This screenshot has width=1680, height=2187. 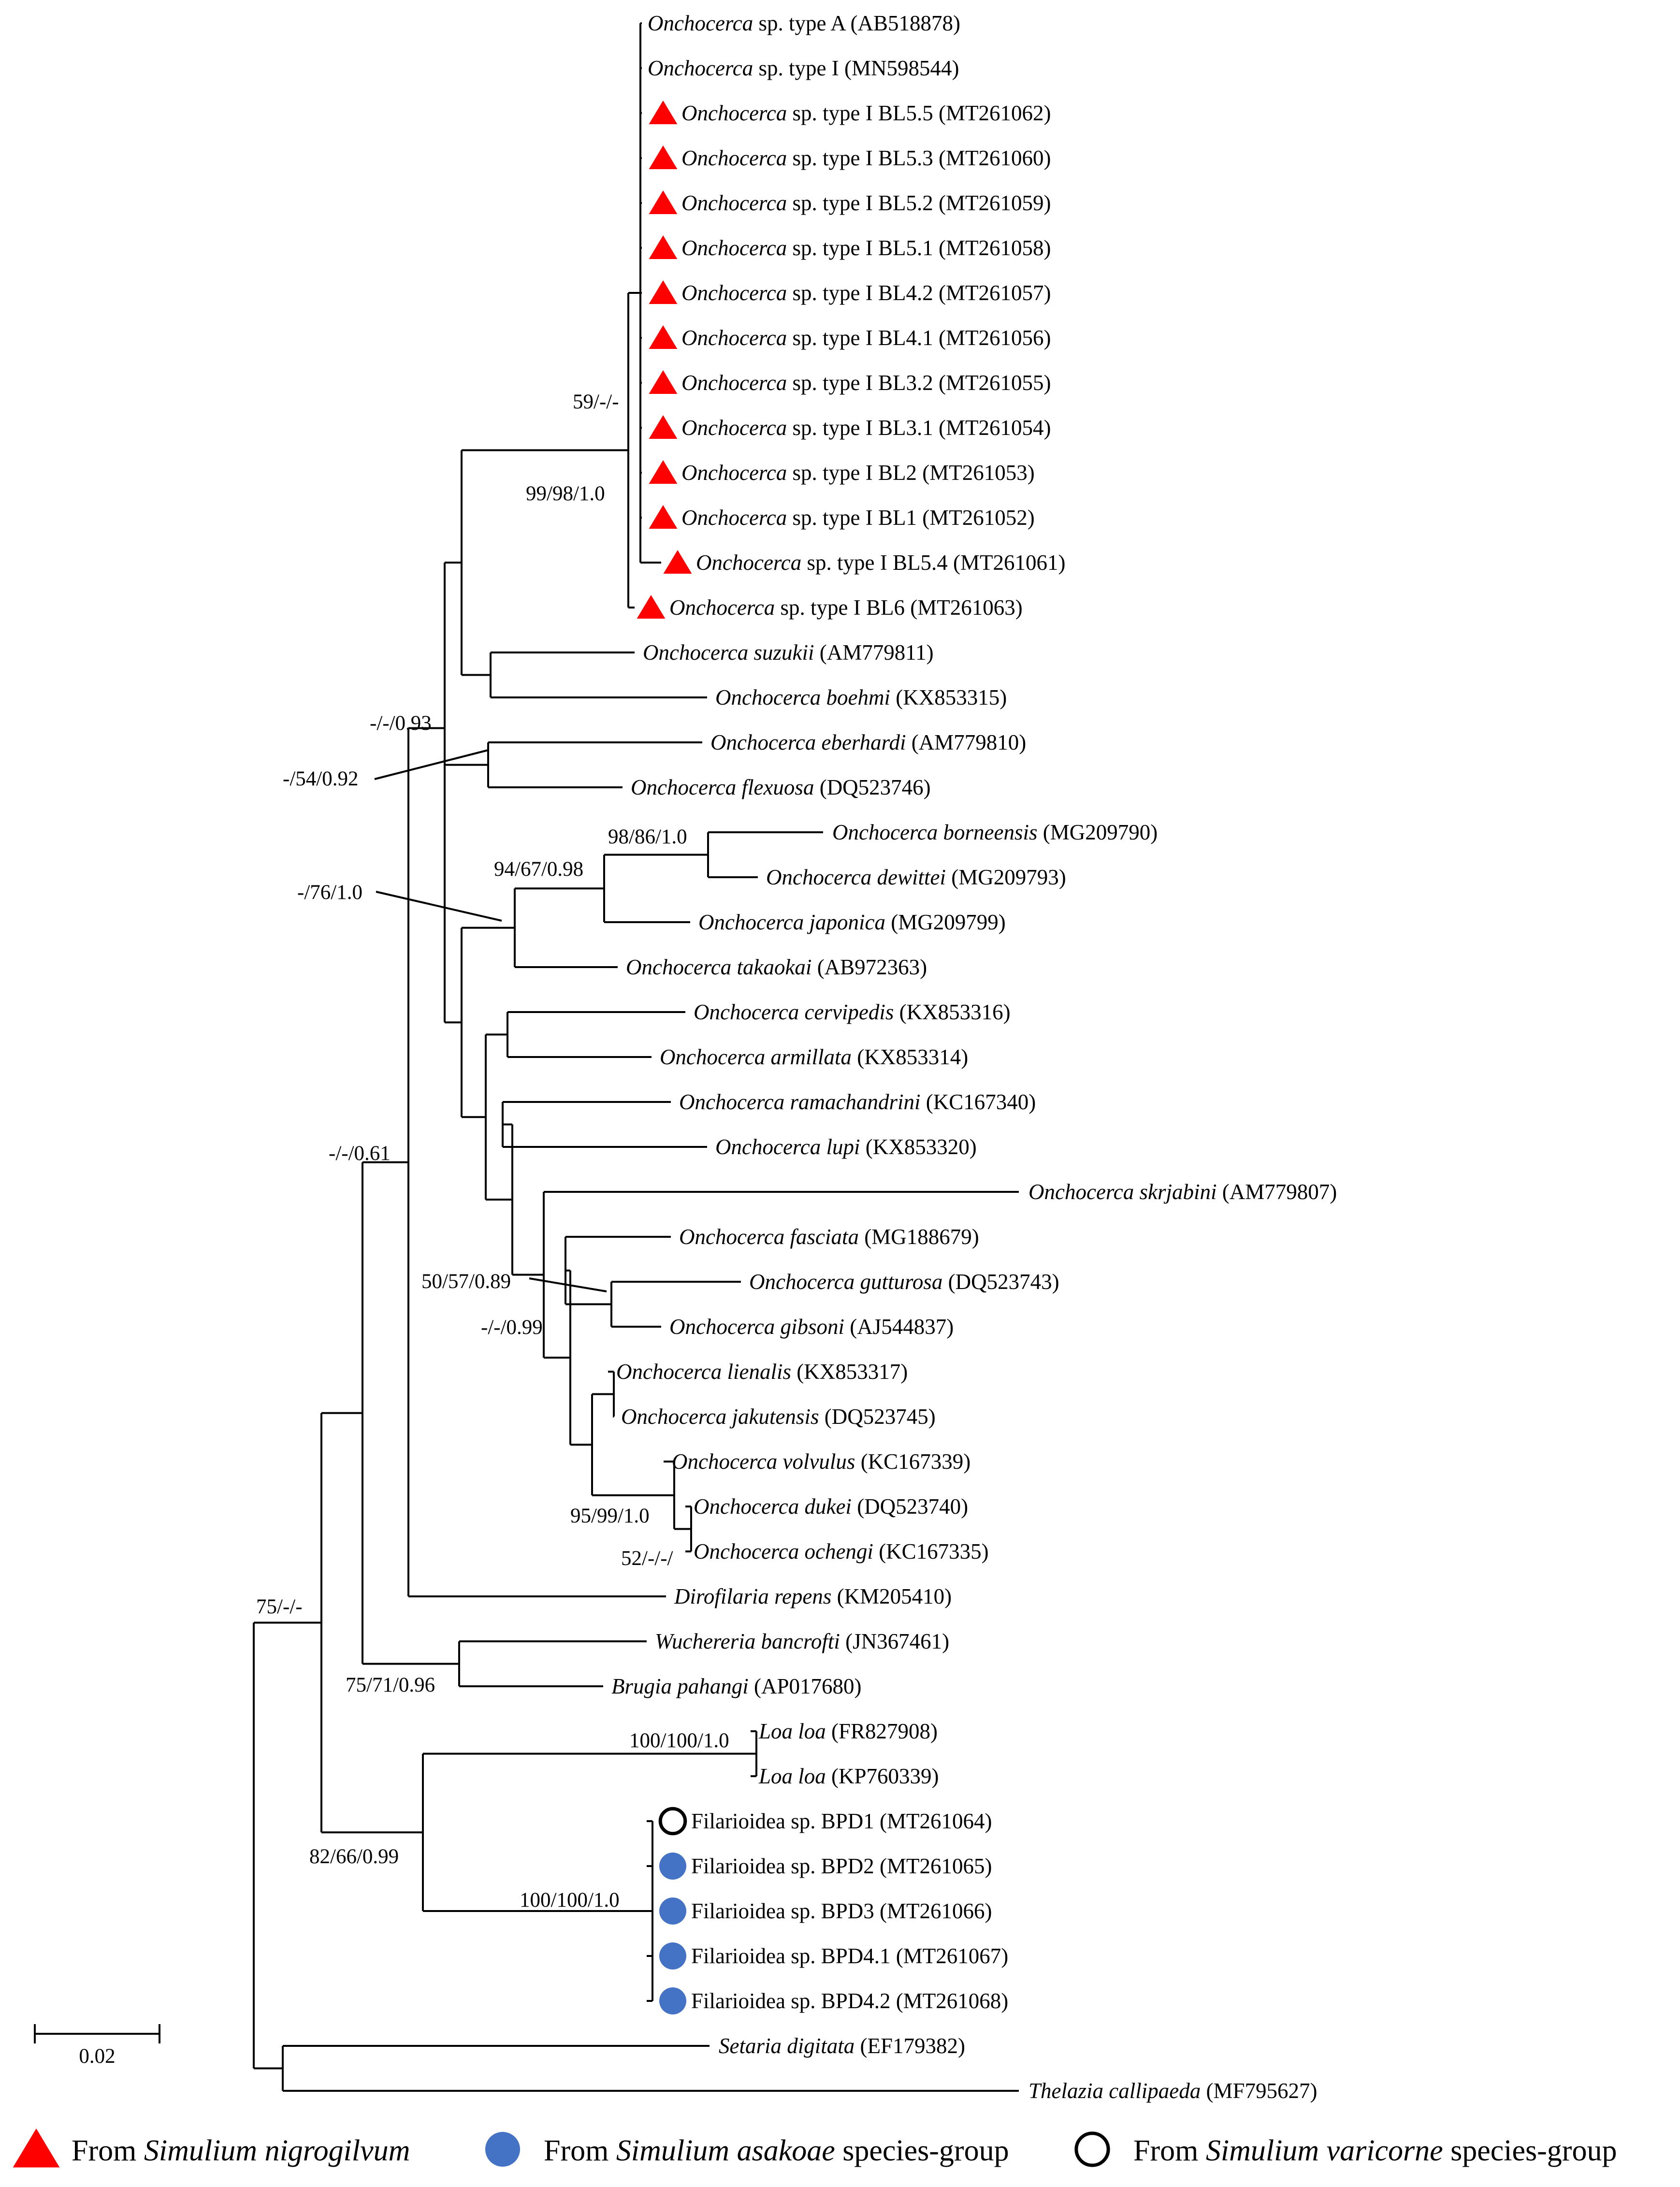 What do you see at coordinates (360, 1153) in the screenshot?
I see `support-value: -/-/0.61` at bounding box center [360, 1153].